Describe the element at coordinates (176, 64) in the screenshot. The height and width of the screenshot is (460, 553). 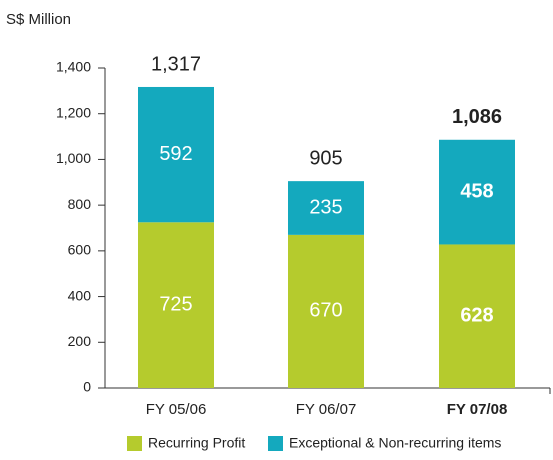
I see `total-label: 1,317` at that location.